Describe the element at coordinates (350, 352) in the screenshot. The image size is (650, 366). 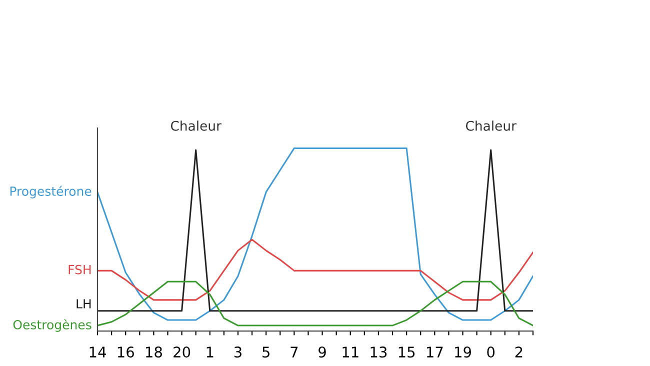
I see `x-tick-label: 11` at that location.